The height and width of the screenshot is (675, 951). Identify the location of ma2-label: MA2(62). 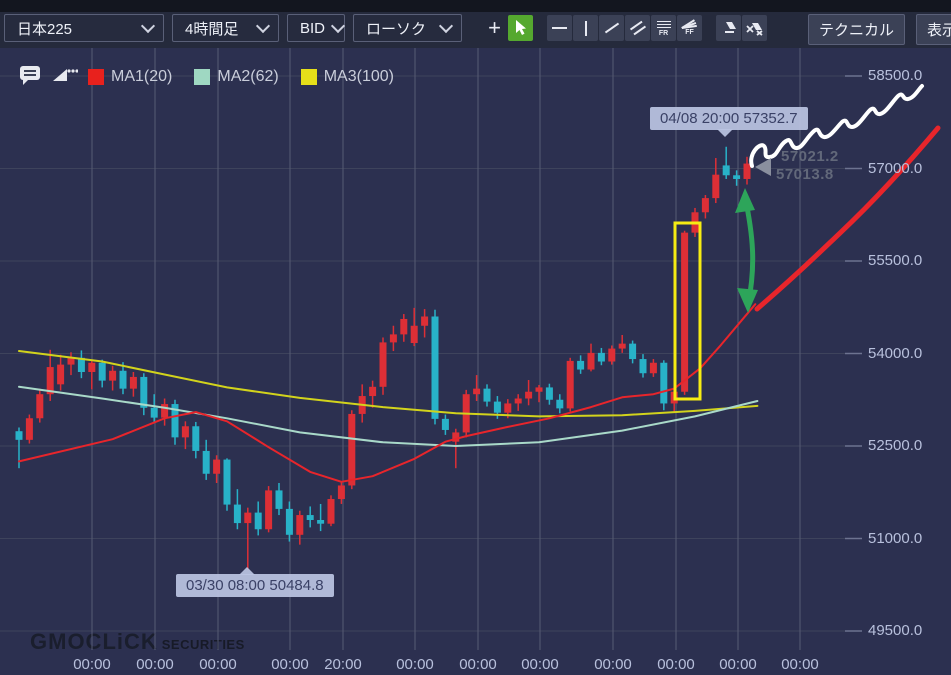
(248, 76).